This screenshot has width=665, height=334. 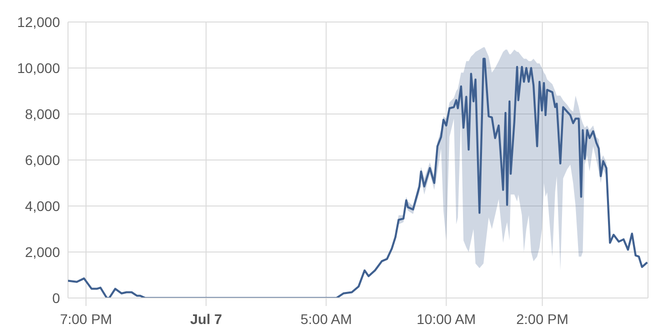 What do you see at coordinates (542, 319) in the screenshot?
I see `x-tick-label: 2:00 PM` at bounding box center [542, 319].